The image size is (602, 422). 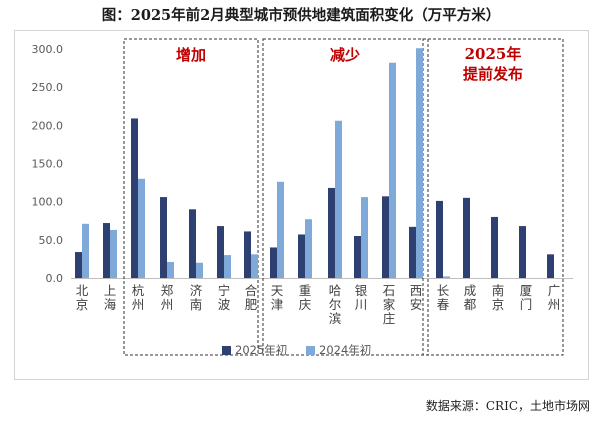 What do you see at coordinates (48, 164) in the screenshot?
I see `y-tick-label: 150.0` at bounding box center [48, 164].